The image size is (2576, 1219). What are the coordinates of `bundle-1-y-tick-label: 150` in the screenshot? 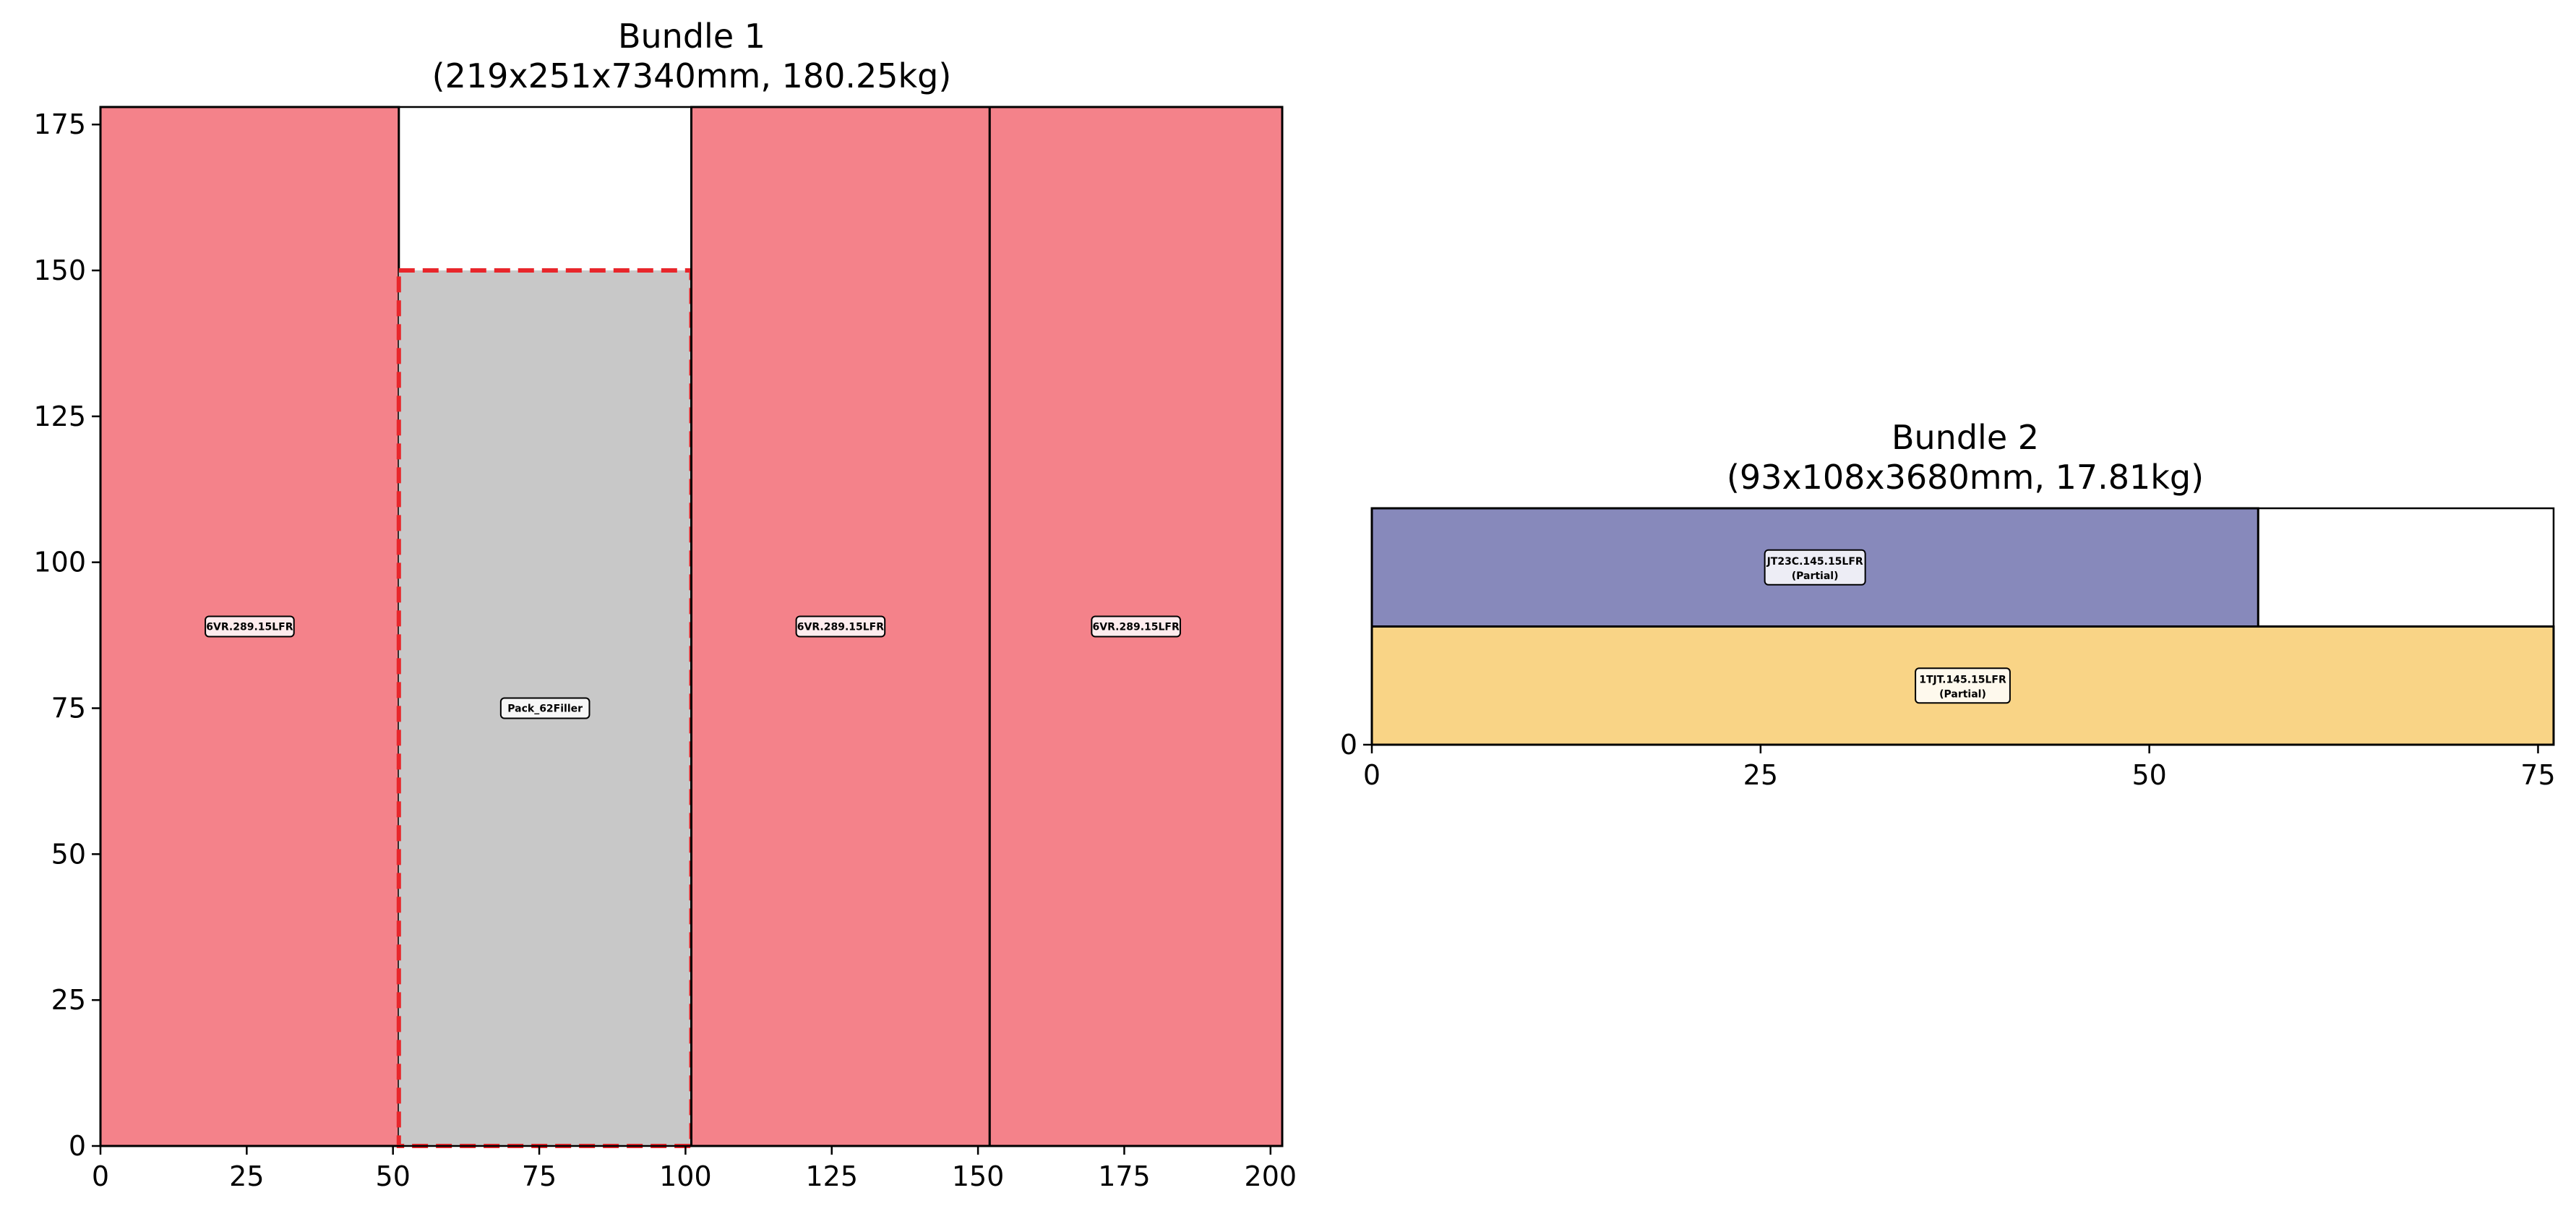 It's located at (60, 270).